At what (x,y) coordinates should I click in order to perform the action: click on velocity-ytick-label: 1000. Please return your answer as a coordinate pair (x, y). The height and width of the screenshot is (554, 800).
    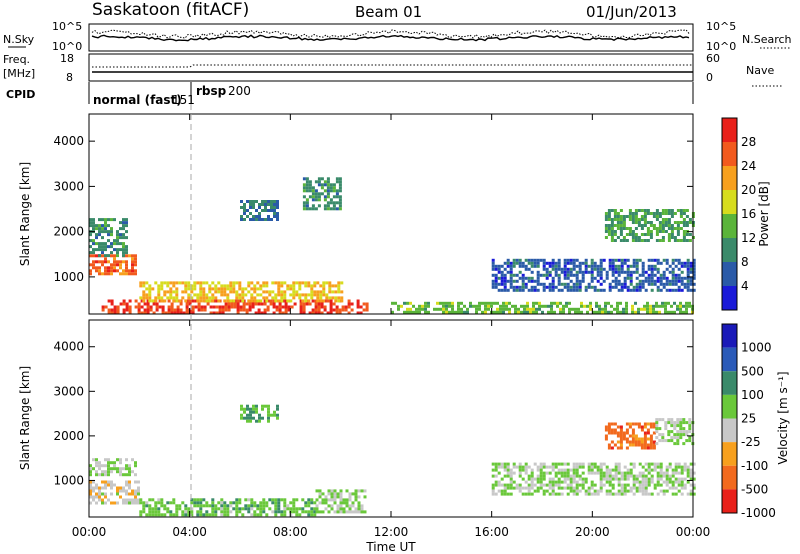
    Looking at the image, I should click on (68, 480).